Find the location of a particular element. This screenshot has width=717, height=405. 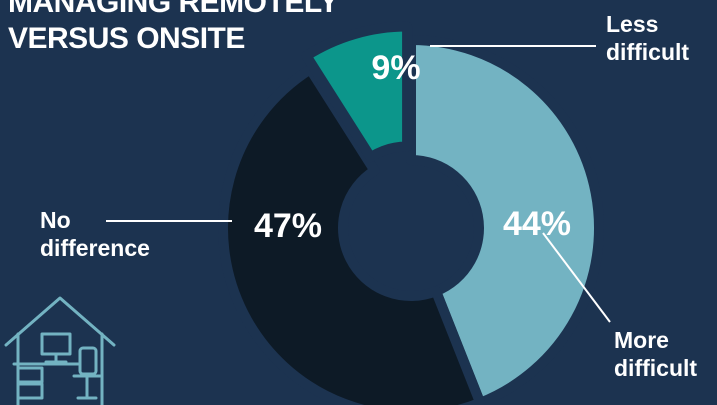

chart-title-line-2: VERSUS ONSITE is located at coordinates (126, 38).